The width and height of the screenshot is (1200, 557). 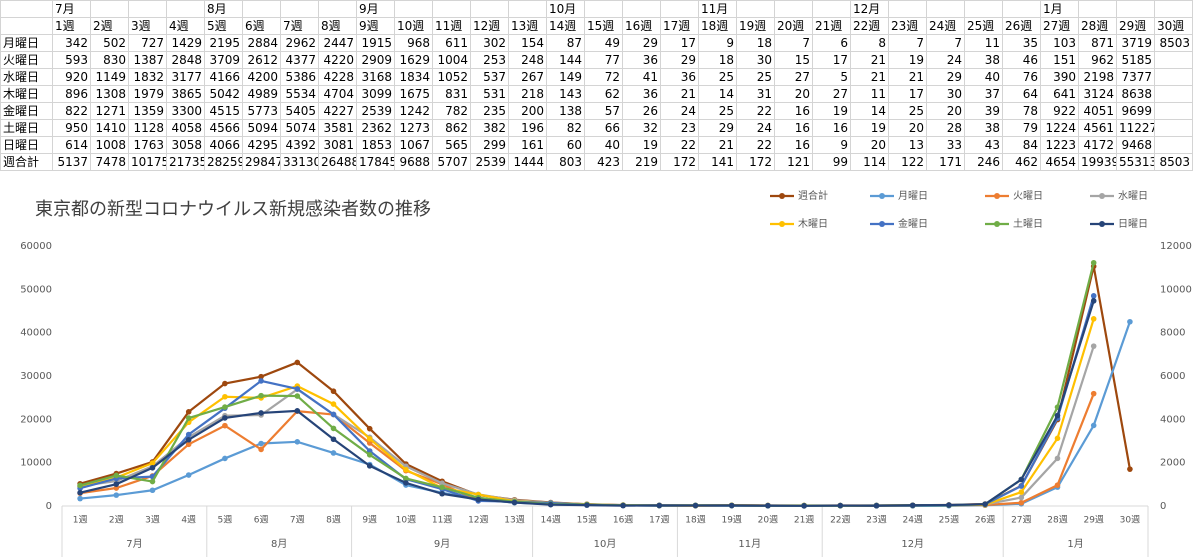 What do you see at coordinates (907, 43) in the screenshot?
I see `cell: 7` at bounding box center [907, 43].